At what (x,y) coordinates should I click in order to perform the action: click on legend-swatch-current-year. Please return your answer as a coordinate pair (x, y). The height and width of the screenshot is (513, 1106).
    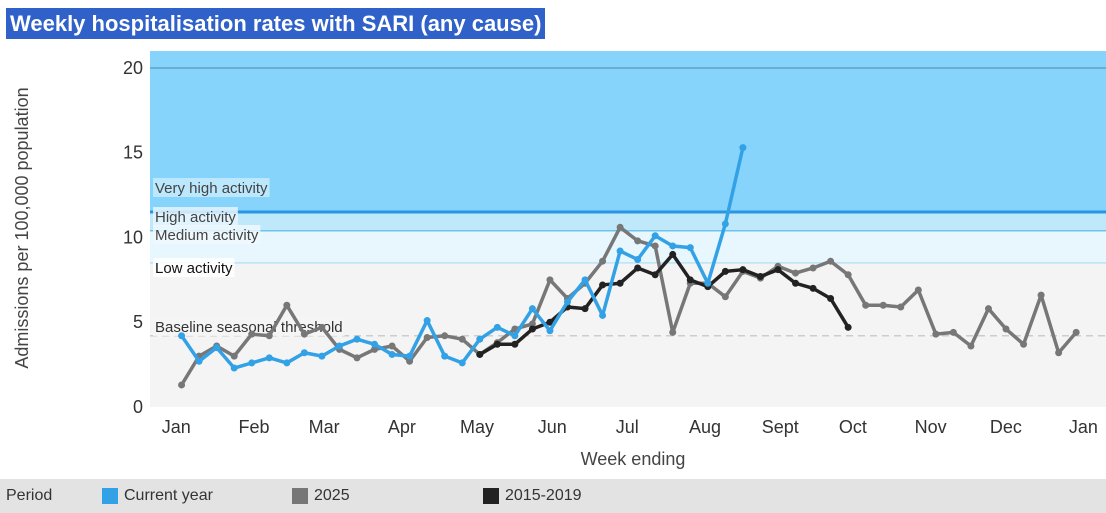
    Looking at the image, I should click on (110, 496).